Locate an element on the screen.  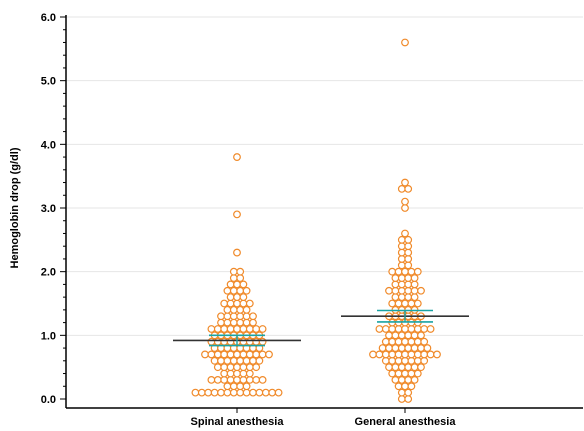
y-tick-label: 2.0 is located at coordinates (48, 273).